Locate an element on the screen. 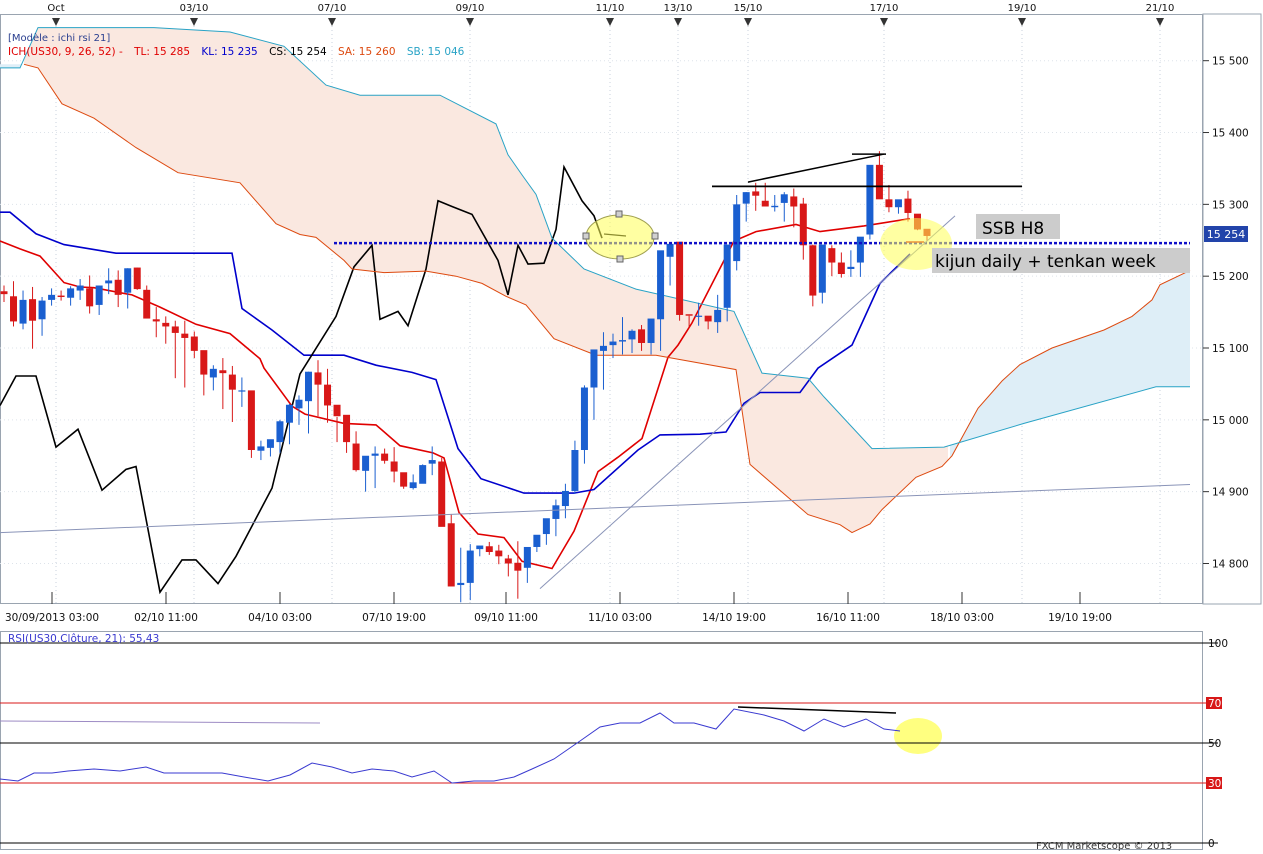 This screenshot has height=854, width=1263. bottom-date-label: 18/10 03:00 is located at coordinates (962, 618).